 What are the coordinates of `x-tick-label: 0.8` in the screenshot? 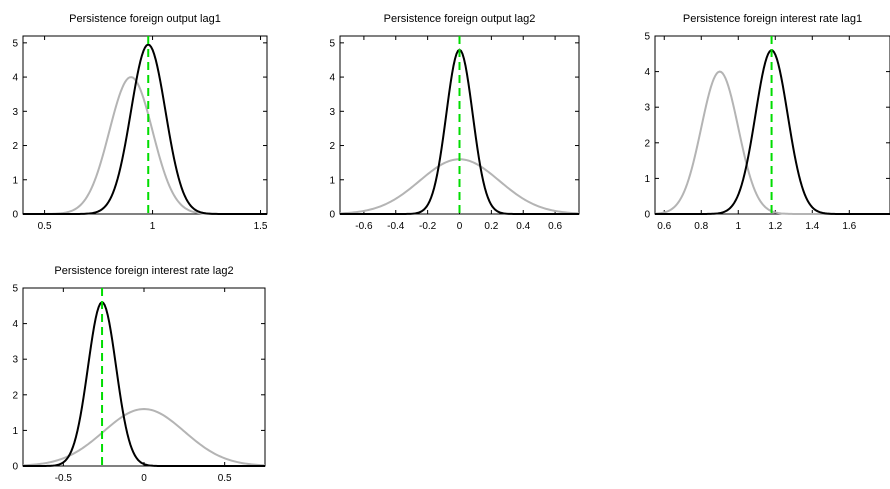 It's located at (701, 226).